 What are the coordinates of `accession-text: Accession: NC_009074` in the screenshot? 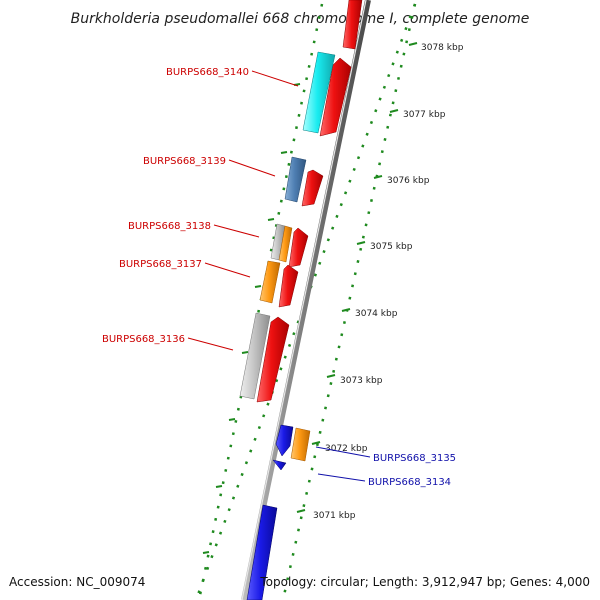 It's located at (77, 582).